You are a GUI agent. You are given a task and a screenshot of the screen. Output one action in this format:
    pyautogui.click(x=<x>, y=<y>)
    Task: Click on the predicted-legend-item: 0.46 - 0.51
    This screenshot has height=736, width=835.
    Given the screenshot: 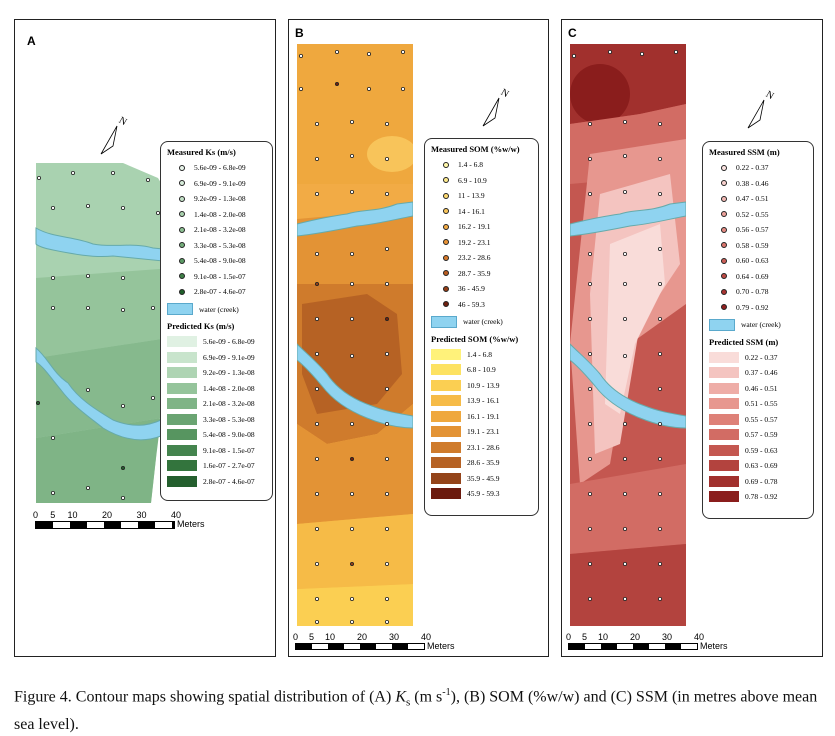 What is the action you would take?
    pyautogui.click(x=758, y=389)
    